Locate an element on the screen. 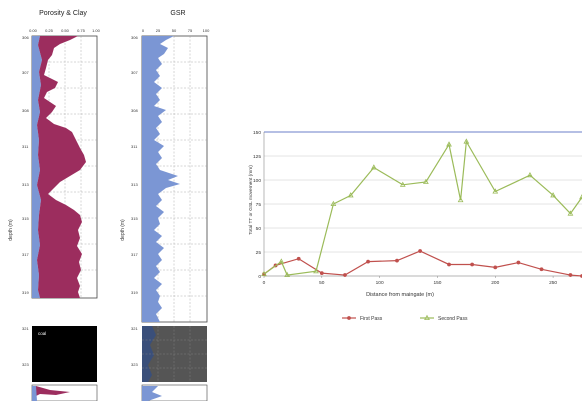 Image resolution: width=582 pixels, height=401 pixels. y-tick-label: 50 is located at coordinates (259, 229).